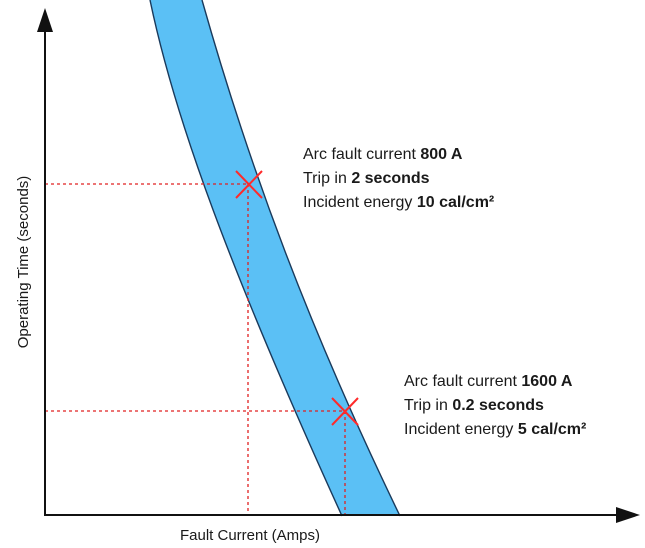 The image size is (645, 548). I want to click on annotation-point2-line3: Incident energy 5 cal/cm², so click(495, 429).